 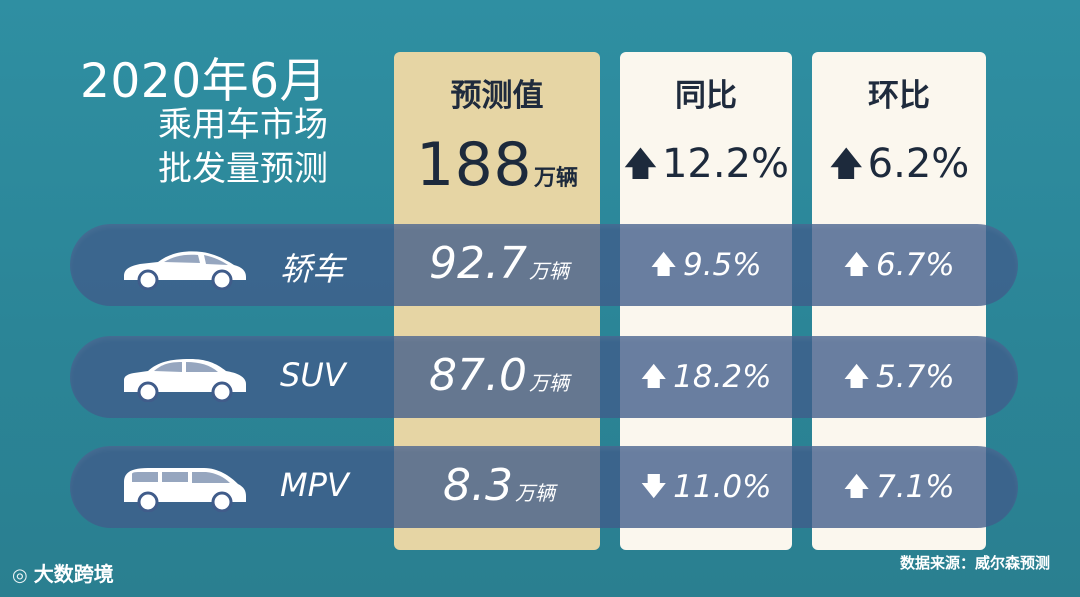 I want to click on row-yoy: 🡇 11.0%, so click(x=706, y=490).